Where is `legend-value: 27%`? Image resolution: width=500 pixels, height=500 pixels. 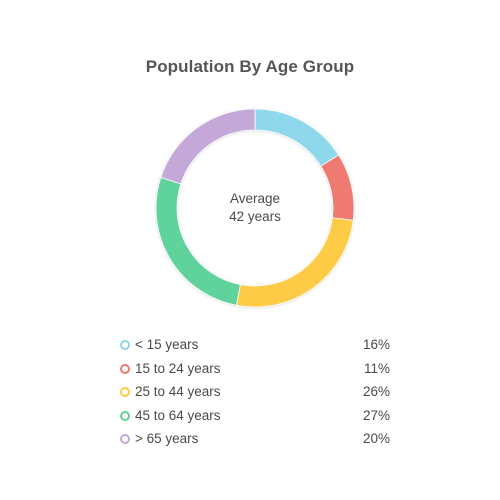
legend-value: 27% is located at coordinates (376, 415).